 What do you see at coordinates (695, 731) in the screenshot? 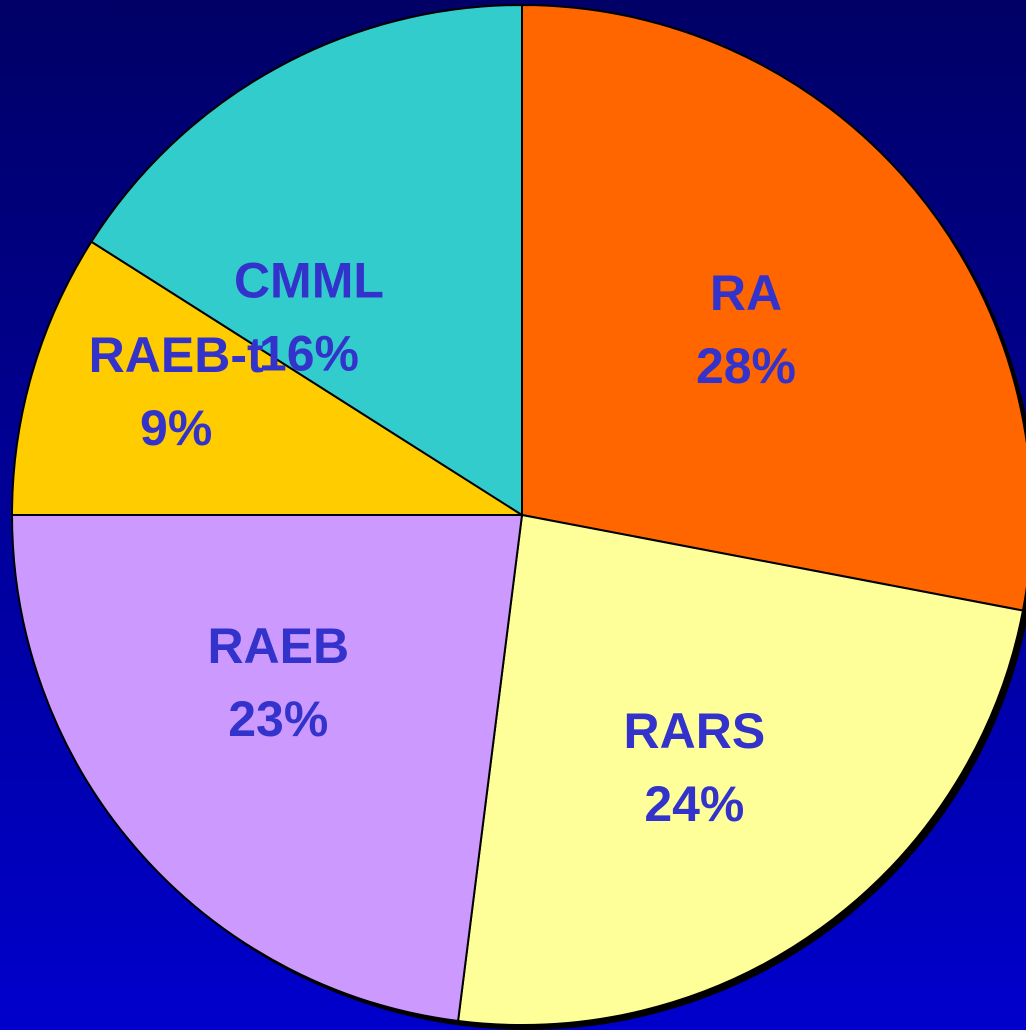
I see `slice-category-label: RARS` at bounding box center [695, 731].